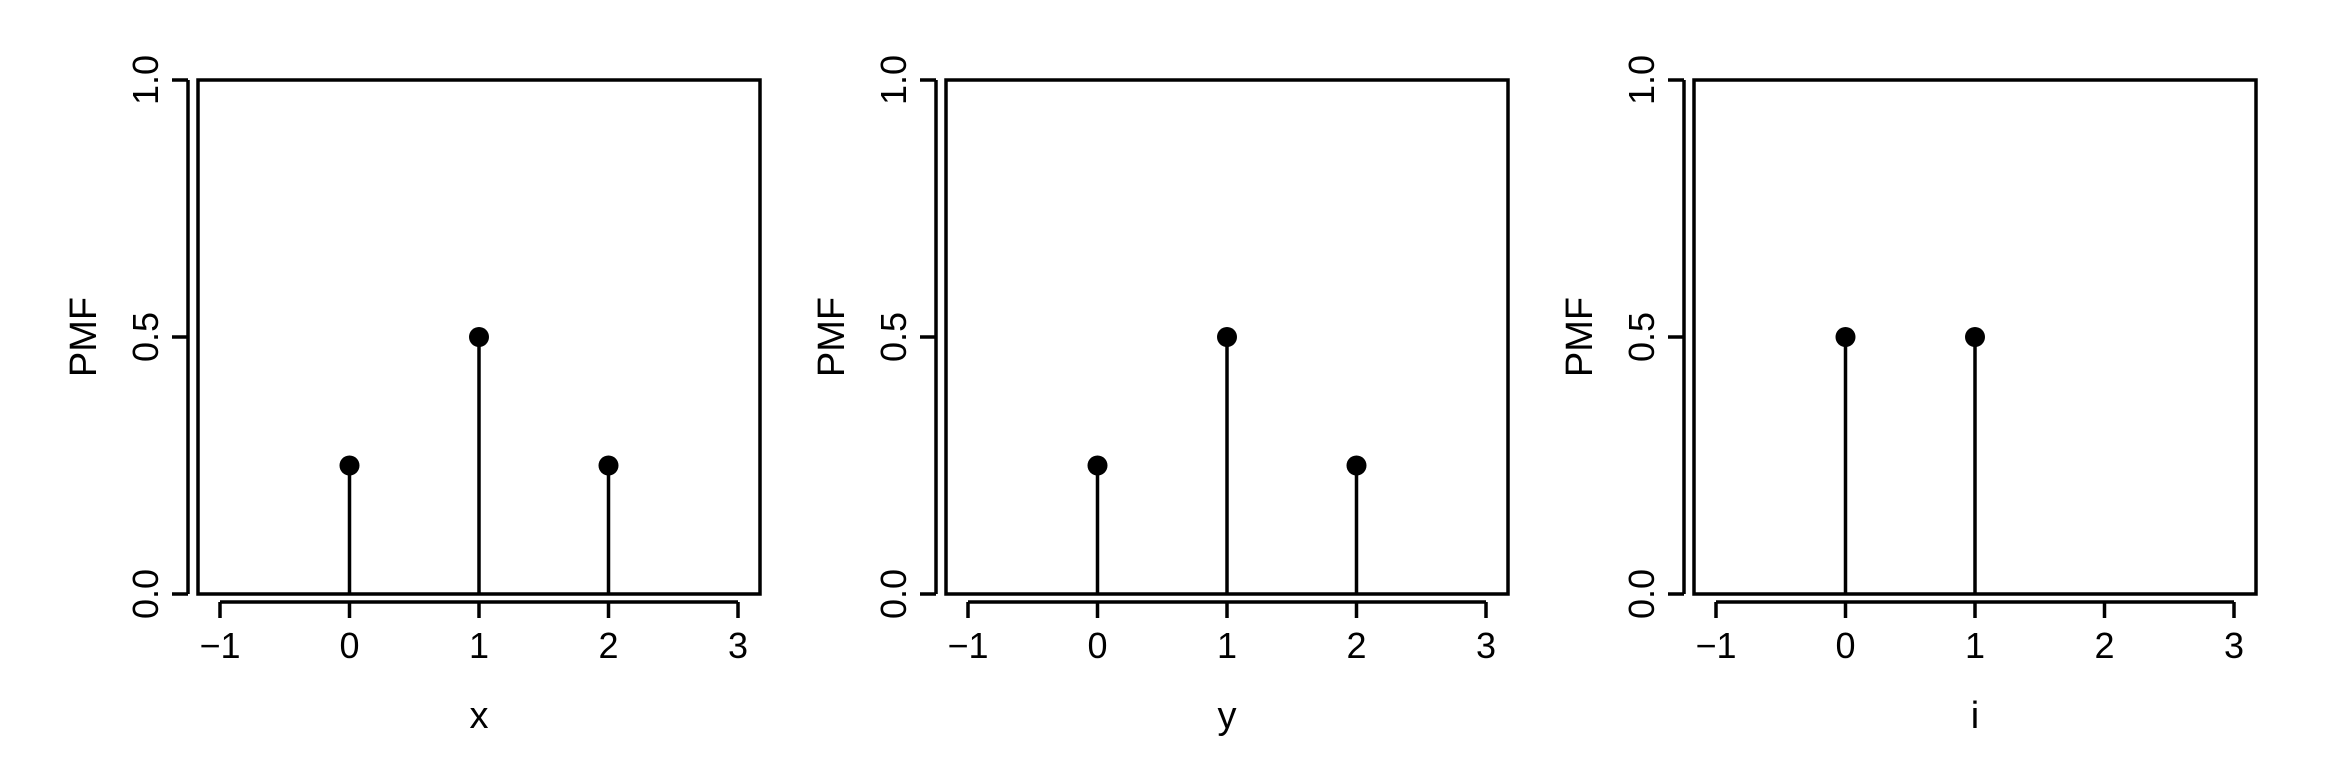 Image resolution: width=2328 pixels, height=762 pixels. I want to click on x-axis-title: i, so click(1975, 716).